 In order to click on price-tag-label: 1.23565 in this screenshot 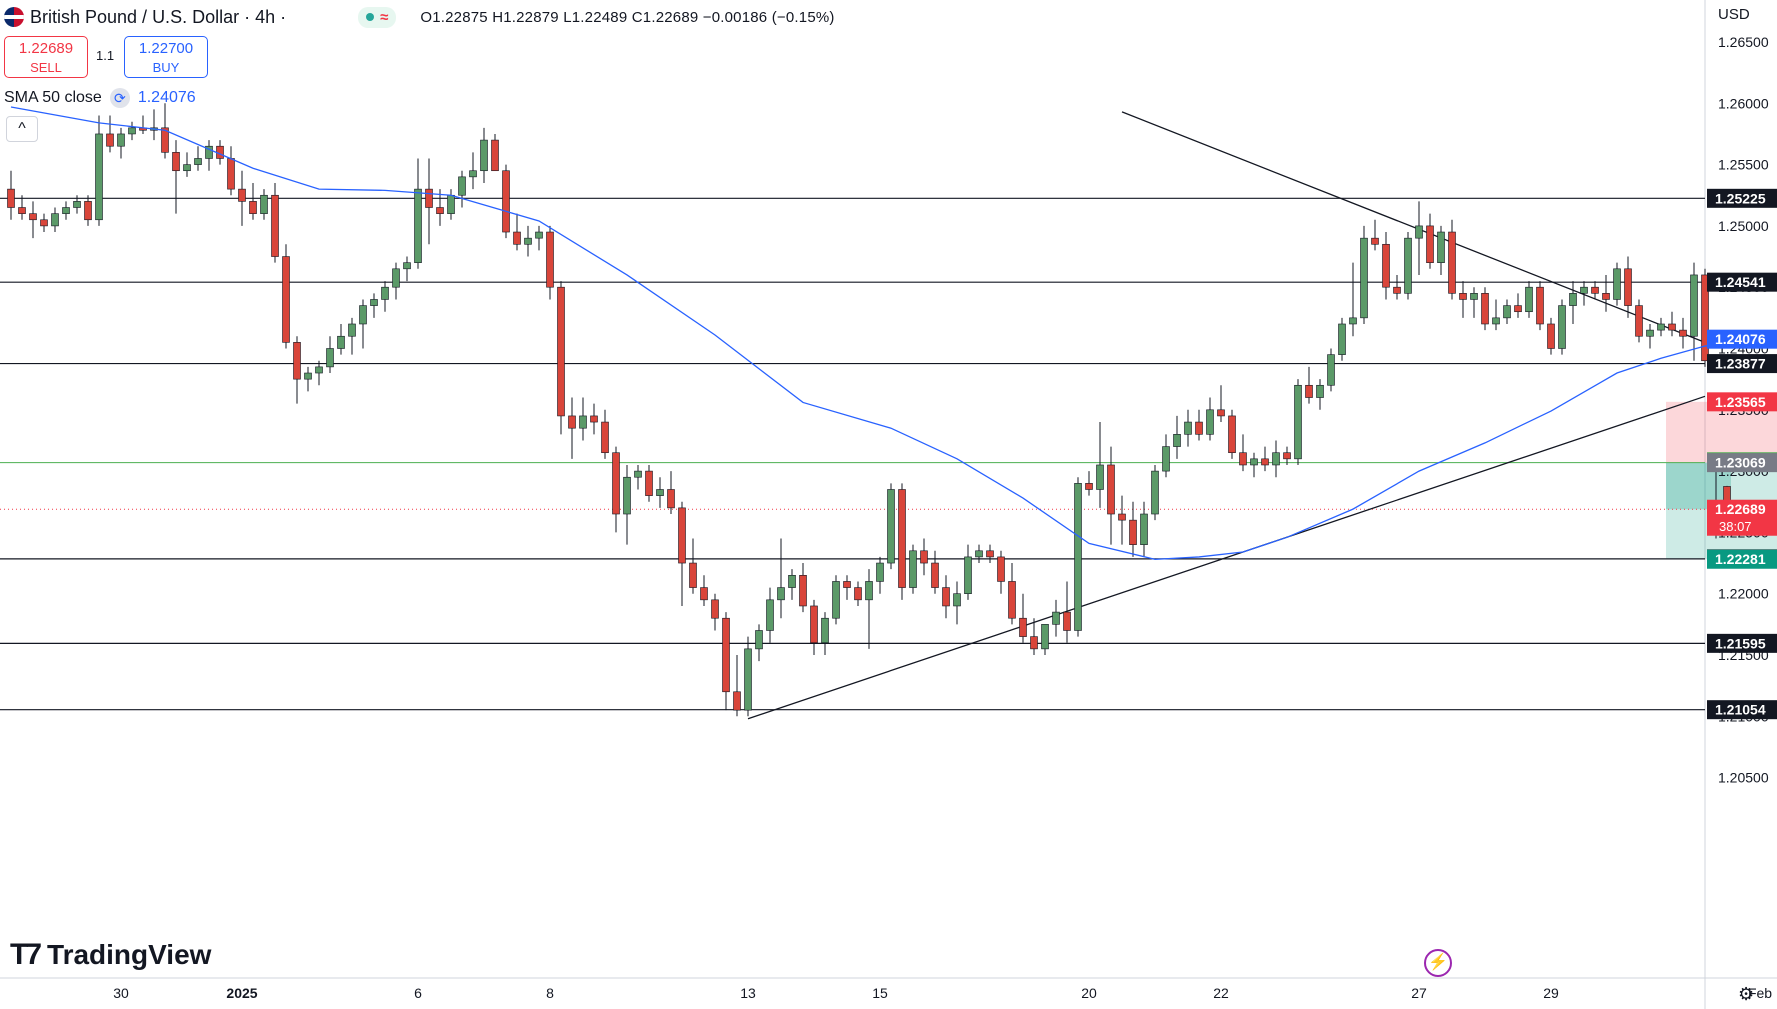, I will do `click(1740, 402)`.